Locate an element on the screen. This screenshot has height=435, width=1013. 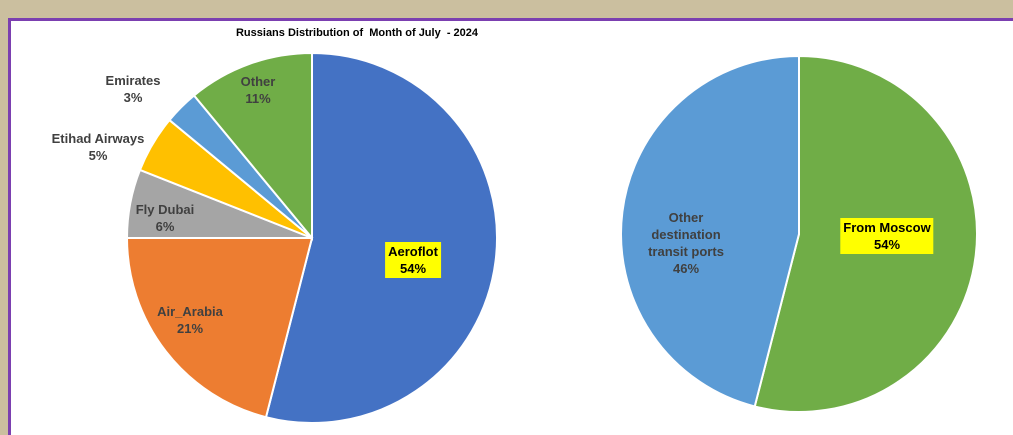
slice-label: Air_Arabia 21% is located at coordinates (190, 320).